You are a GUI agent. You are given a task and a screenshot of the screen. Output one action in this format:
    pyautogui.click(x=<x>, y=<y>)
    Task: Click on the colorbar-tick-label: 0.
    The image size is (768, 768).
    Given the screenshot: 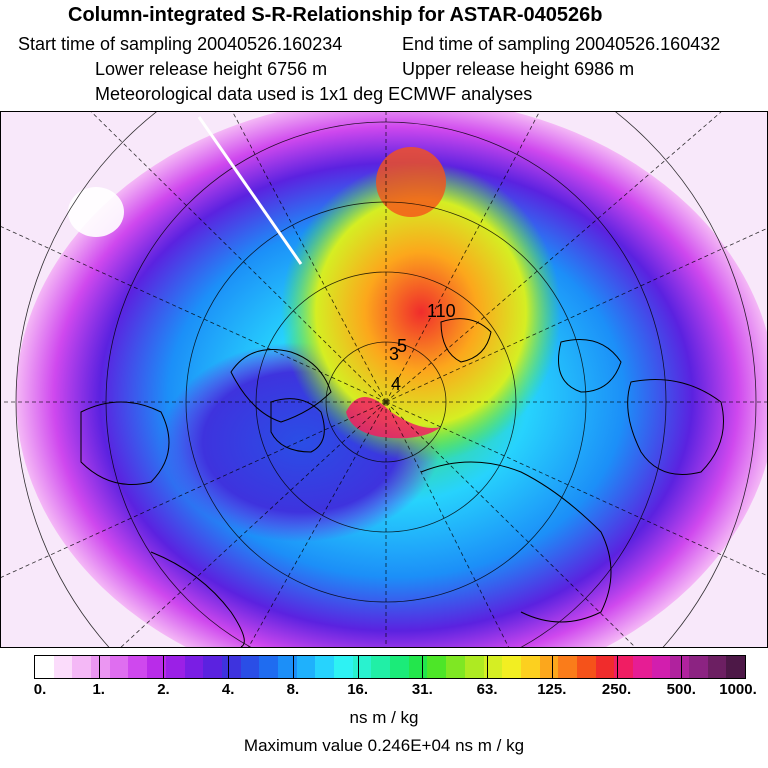 What is the action you would take?
    pyautogui.click(x=40, y=689)
    